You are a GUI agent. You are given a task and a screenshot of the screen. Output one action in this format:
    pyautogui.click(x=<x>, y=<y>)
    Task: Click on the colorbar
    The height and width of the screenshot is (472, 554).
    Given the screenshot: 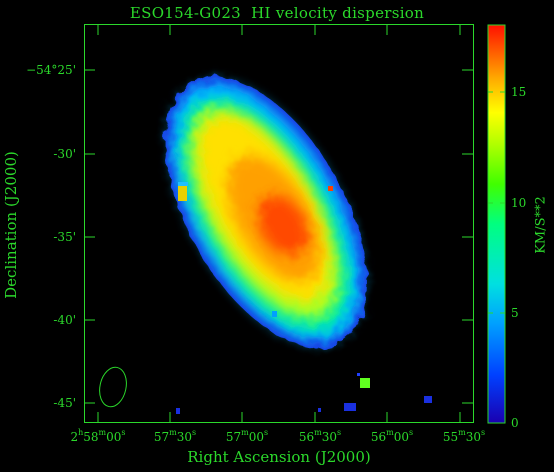 What is the action you would take?
    pyautogui.click(x=496, y=224)
    